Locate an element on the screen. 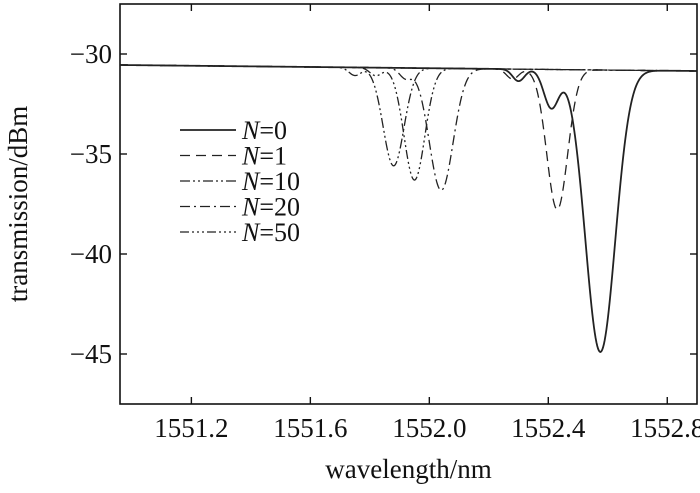 The width and height of the screenshot is (700, 493). legend-label-n50: N=50 is located at coordinates (270, 232).